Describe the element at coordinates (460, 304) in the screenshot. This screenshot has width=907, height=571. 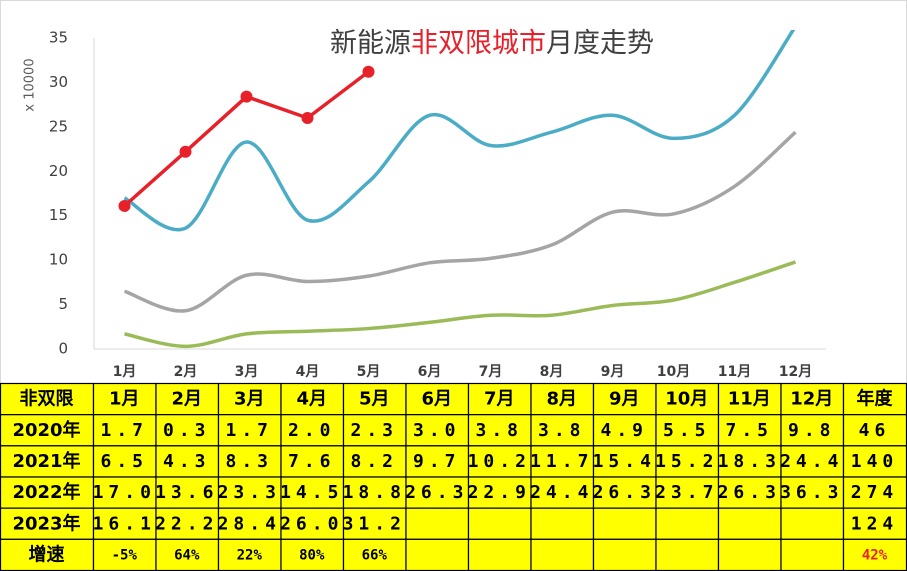
I see `series-line` at that location.